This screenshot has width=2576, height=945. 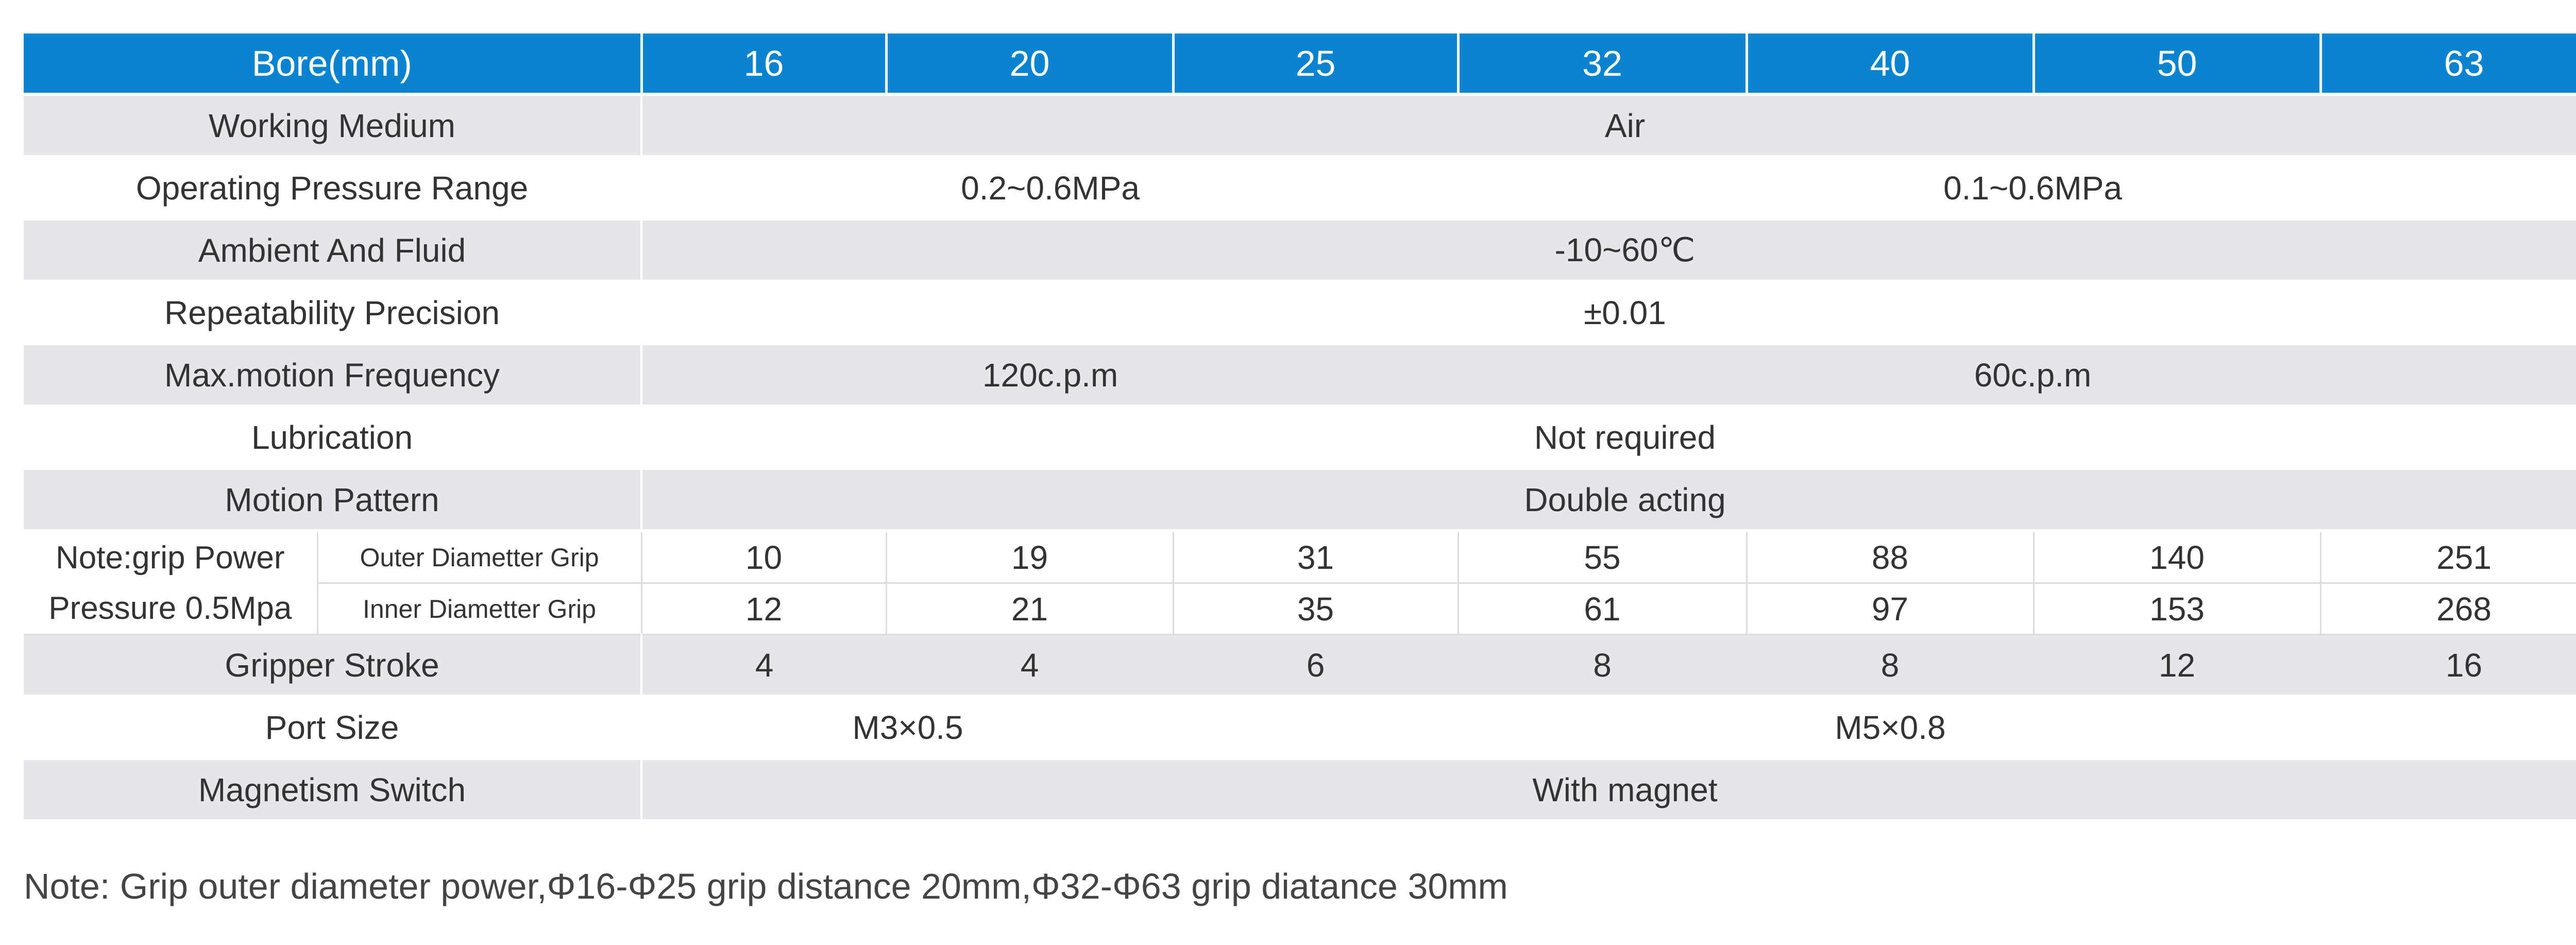 What do you see at coordinates (1608, 313) in the screenshot?
I see `cell: ±0.01` at bounding box center [1608, 313].